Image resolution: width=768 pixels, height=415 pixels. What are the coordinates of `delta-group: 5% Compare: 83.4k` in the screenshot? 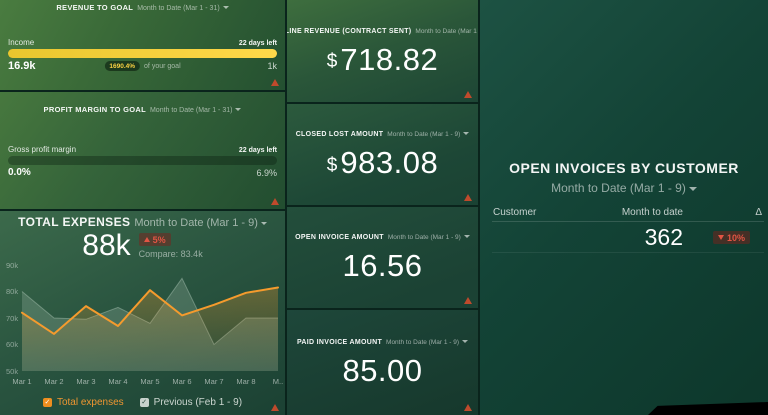 It's located at (170, 246).